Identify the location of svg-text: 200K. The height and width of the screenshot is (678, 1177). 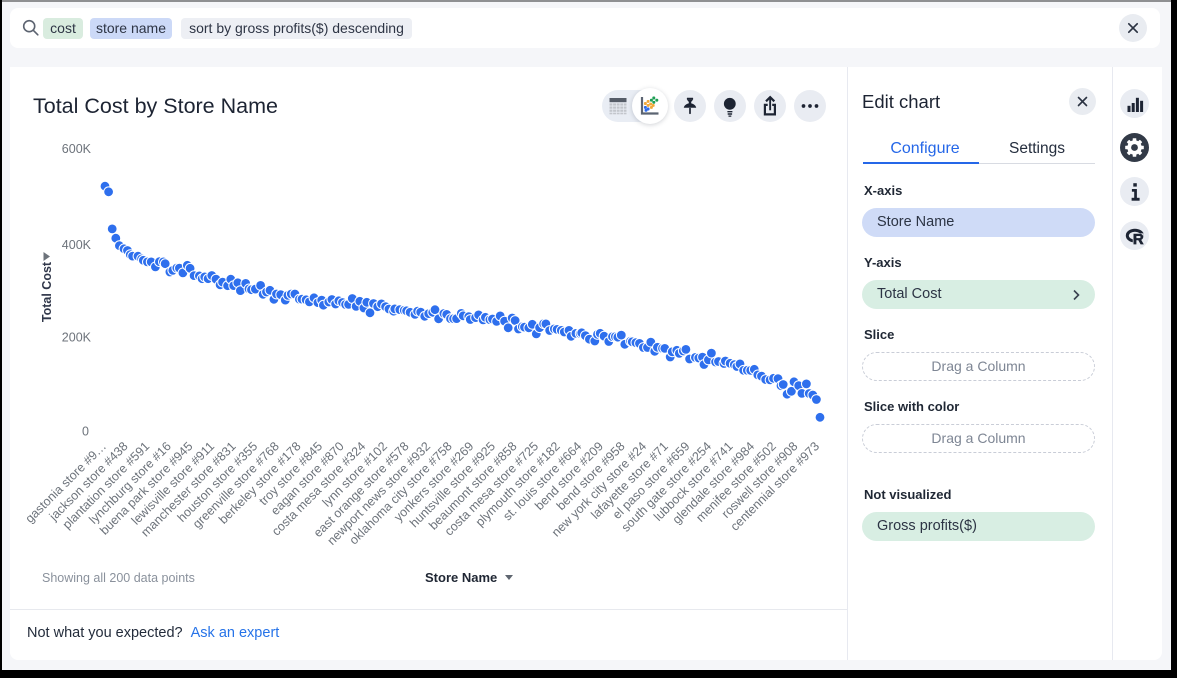
(77, 338).